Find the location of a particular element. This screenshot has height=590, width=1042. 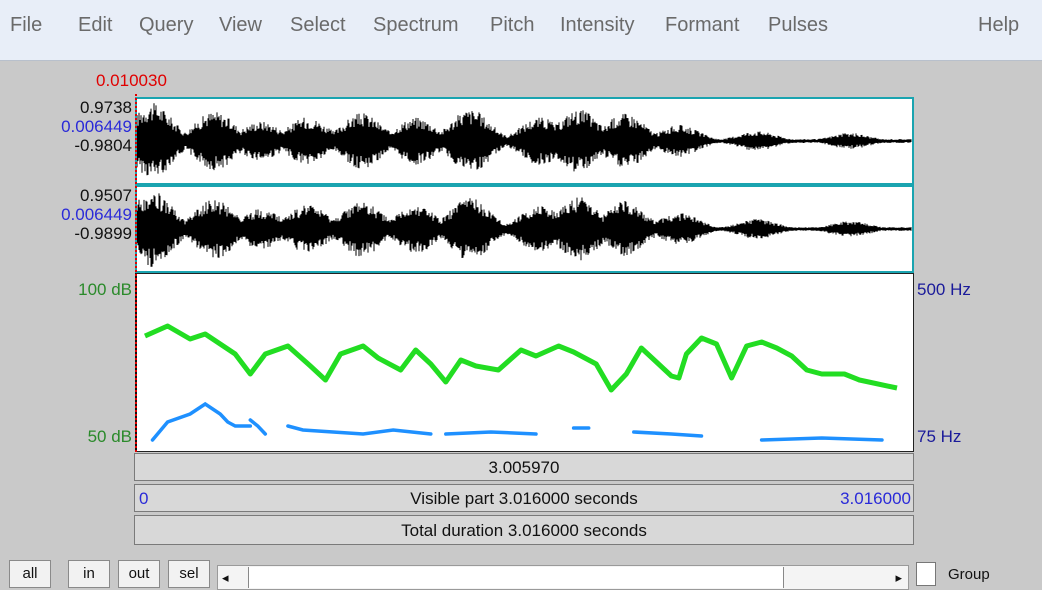

visible-part-label: Visible part 3.016000 seconds is located at coordinates (524, 498).